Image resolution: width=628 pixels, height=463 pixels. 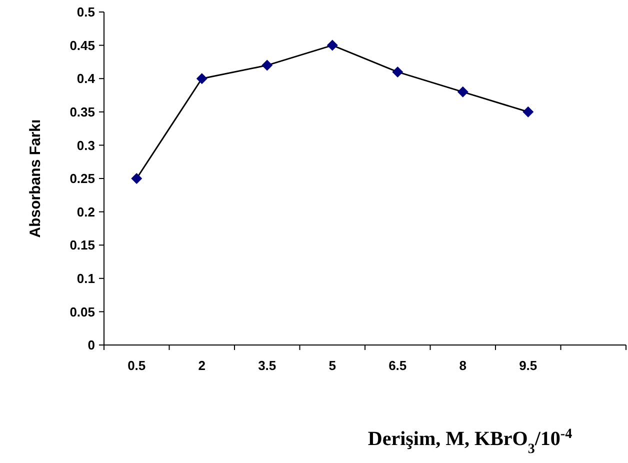 What do you see at coordinates (397, 365) in the screenshot?
I see `x-tick-label: 6.5` at bounding box center [397, 365].